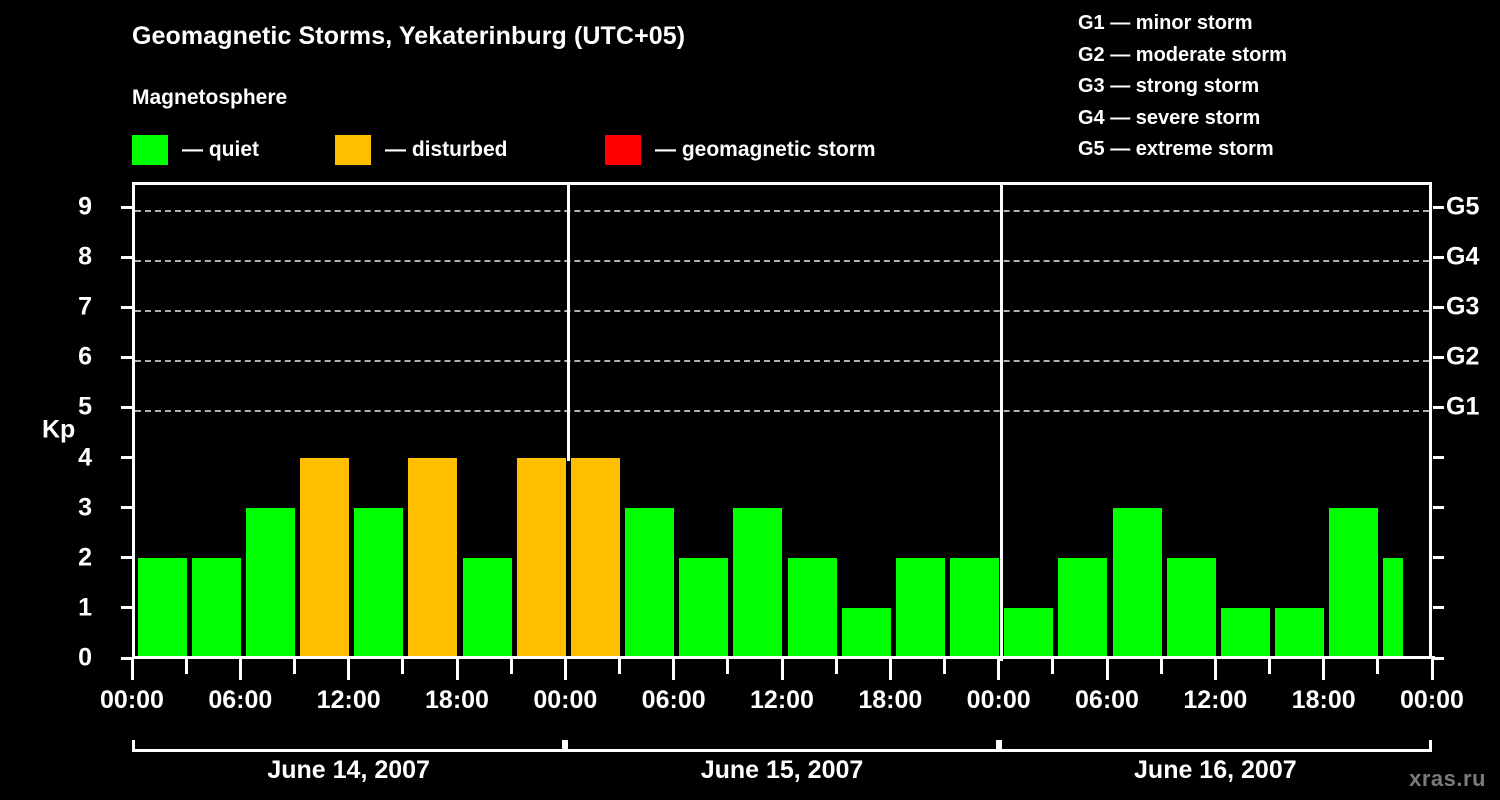  I want to click on storm-scale-g1: G1 — minor storm, so click(1165, 23).